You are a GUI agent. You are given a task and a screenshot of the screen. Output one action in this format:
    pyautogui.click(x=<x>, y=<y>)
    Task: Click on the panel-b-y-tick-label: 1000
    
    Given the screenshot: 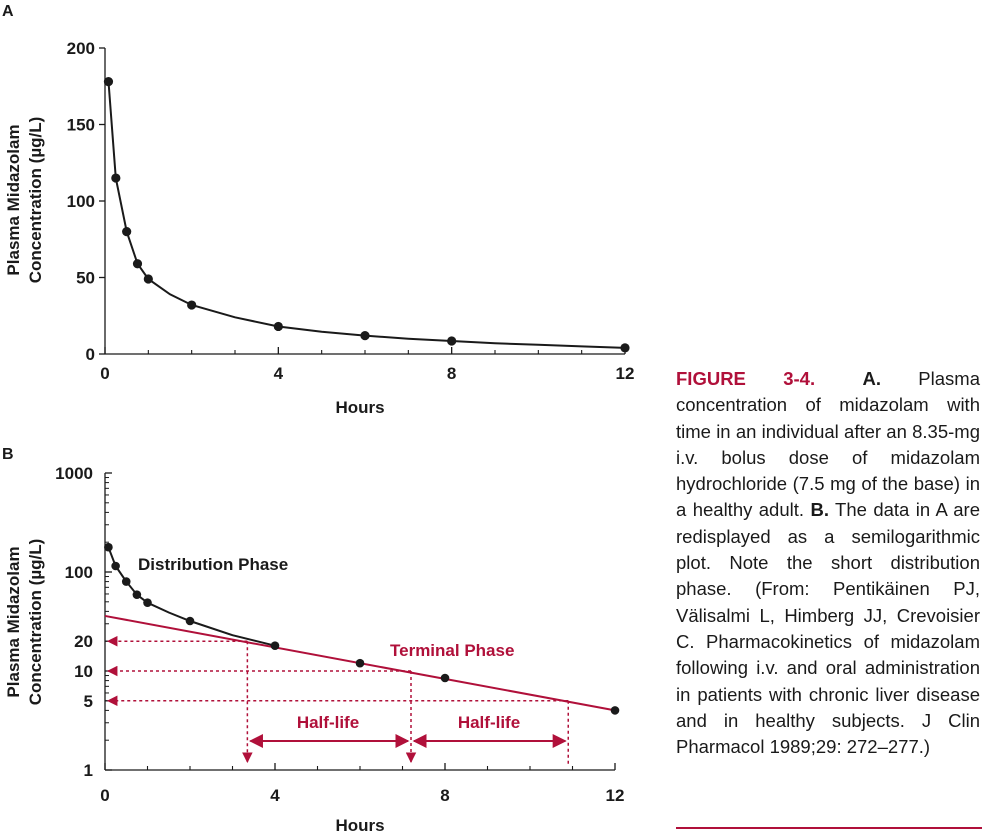 What is the action you would take?
    pyautogui.click(x=74, y=473)
    